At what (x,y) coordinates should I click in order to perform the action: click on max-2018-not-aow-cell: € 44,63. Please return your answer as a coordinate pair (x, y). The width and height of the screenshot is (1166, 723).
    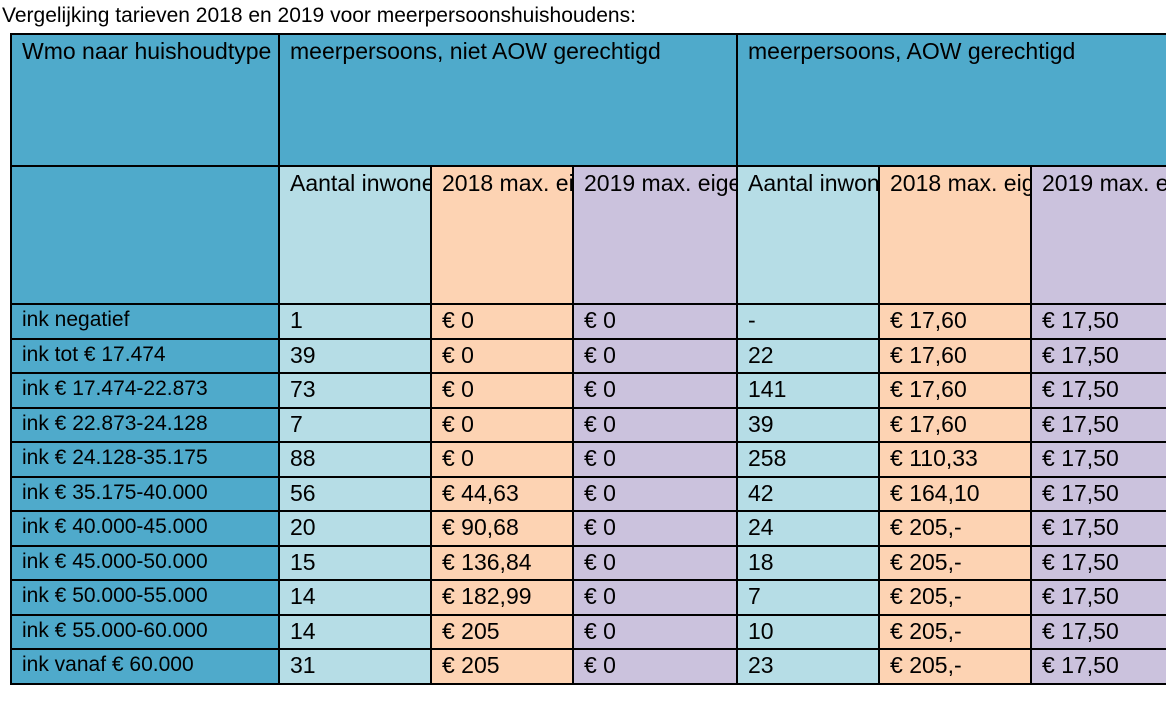
    Looking at the image, I should click on (502, 493).